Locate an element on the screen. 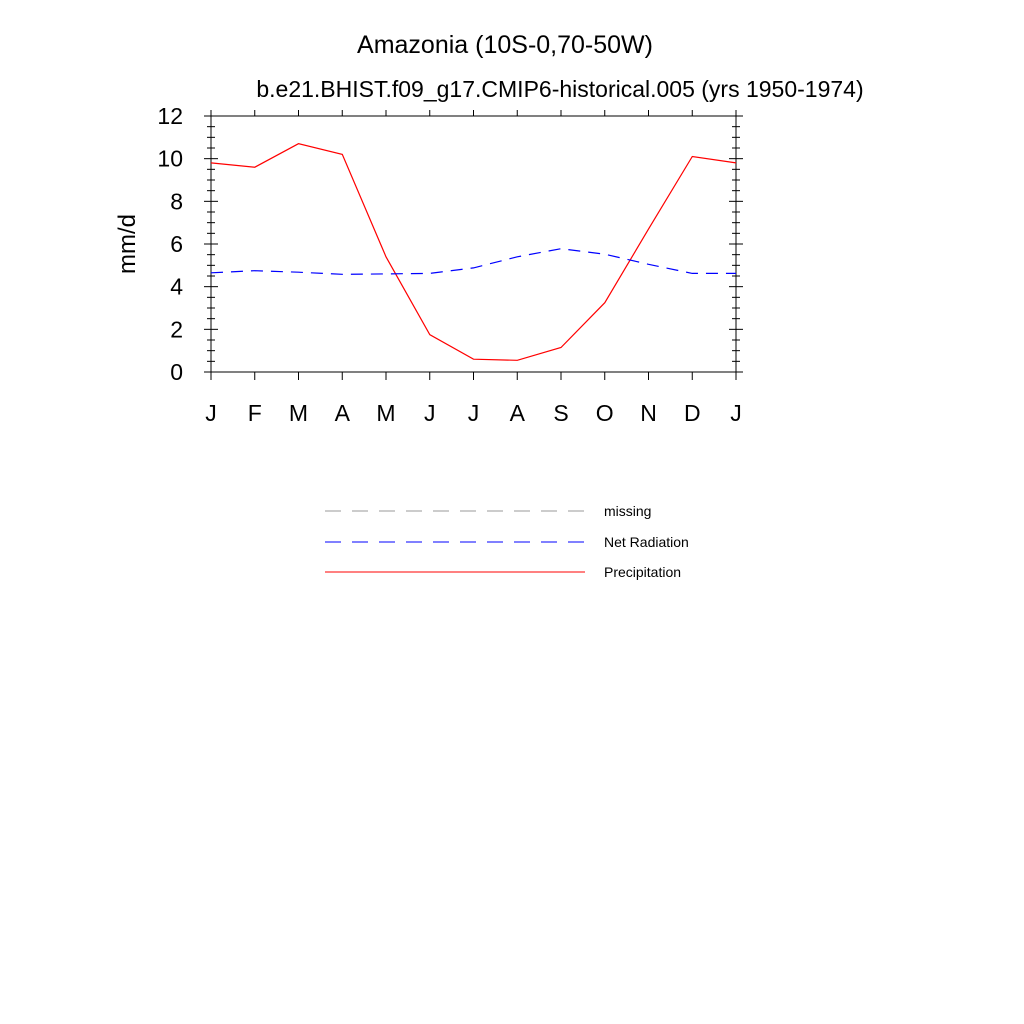 The image size is (1024, 1024). x-tick-label: F is located at coordinates (255, 413).